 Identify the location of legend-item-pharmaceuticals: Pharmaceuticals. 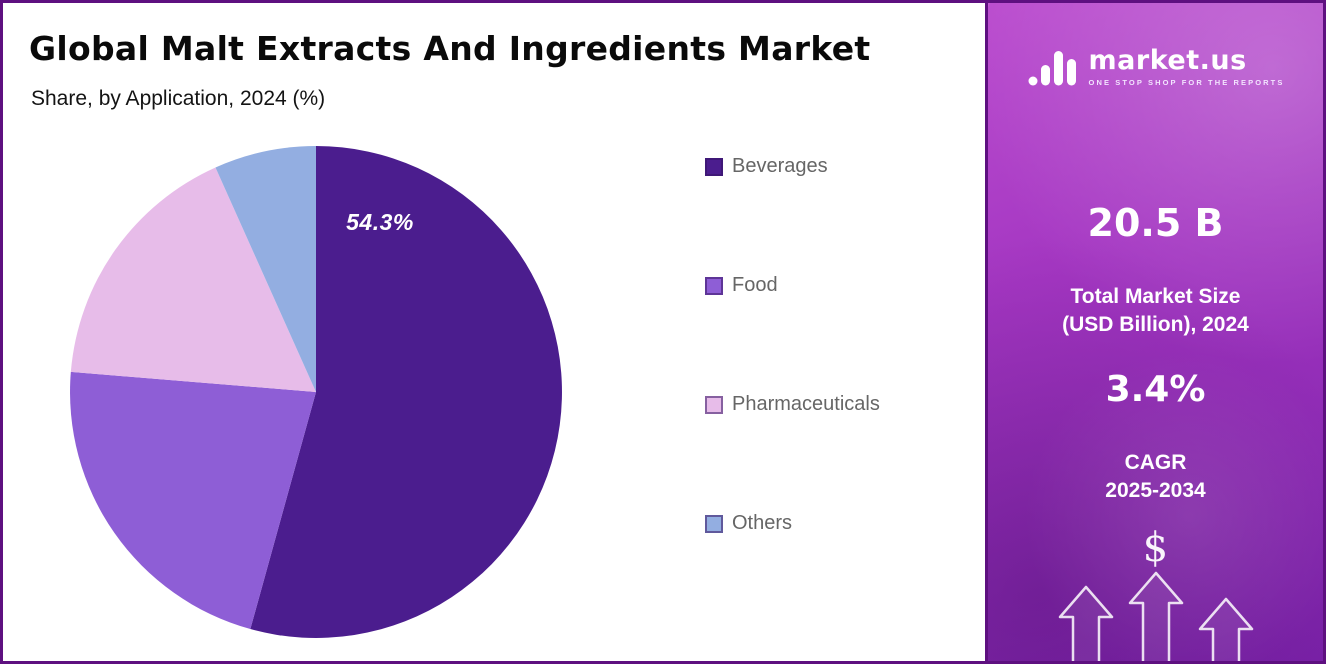
(792, 404).